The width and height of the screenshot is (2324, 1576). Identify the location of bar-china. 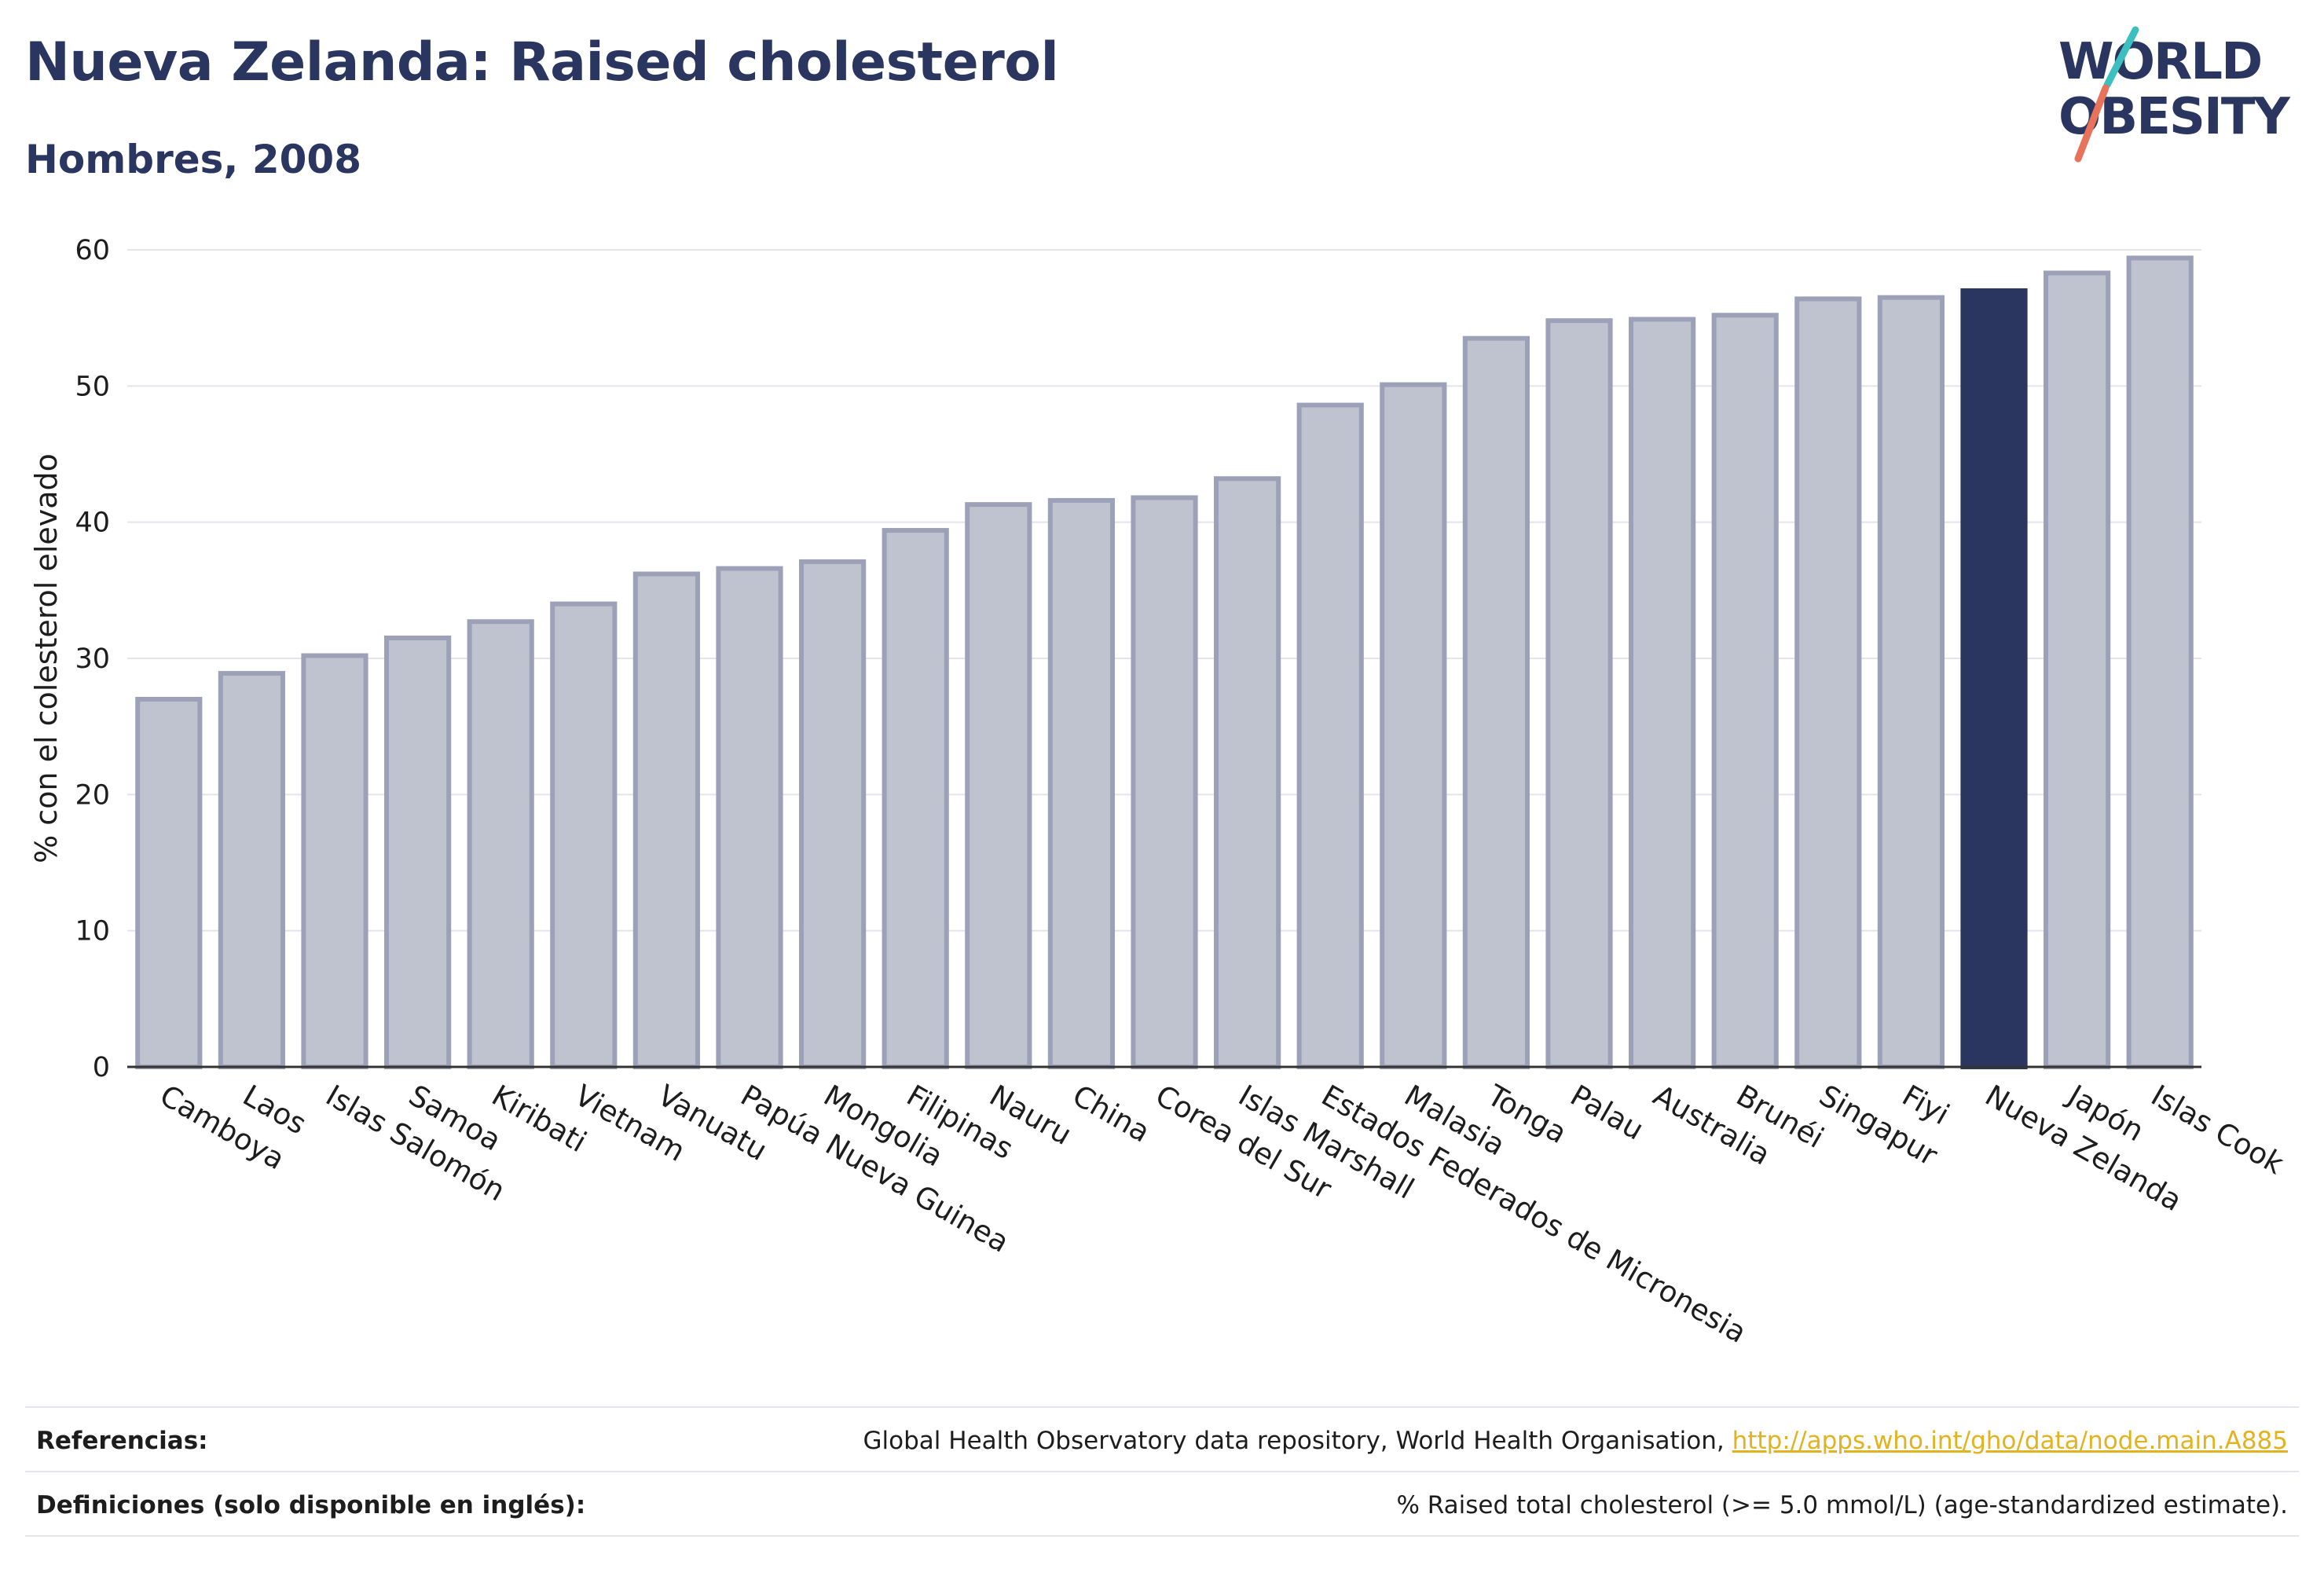
(1081, 783).